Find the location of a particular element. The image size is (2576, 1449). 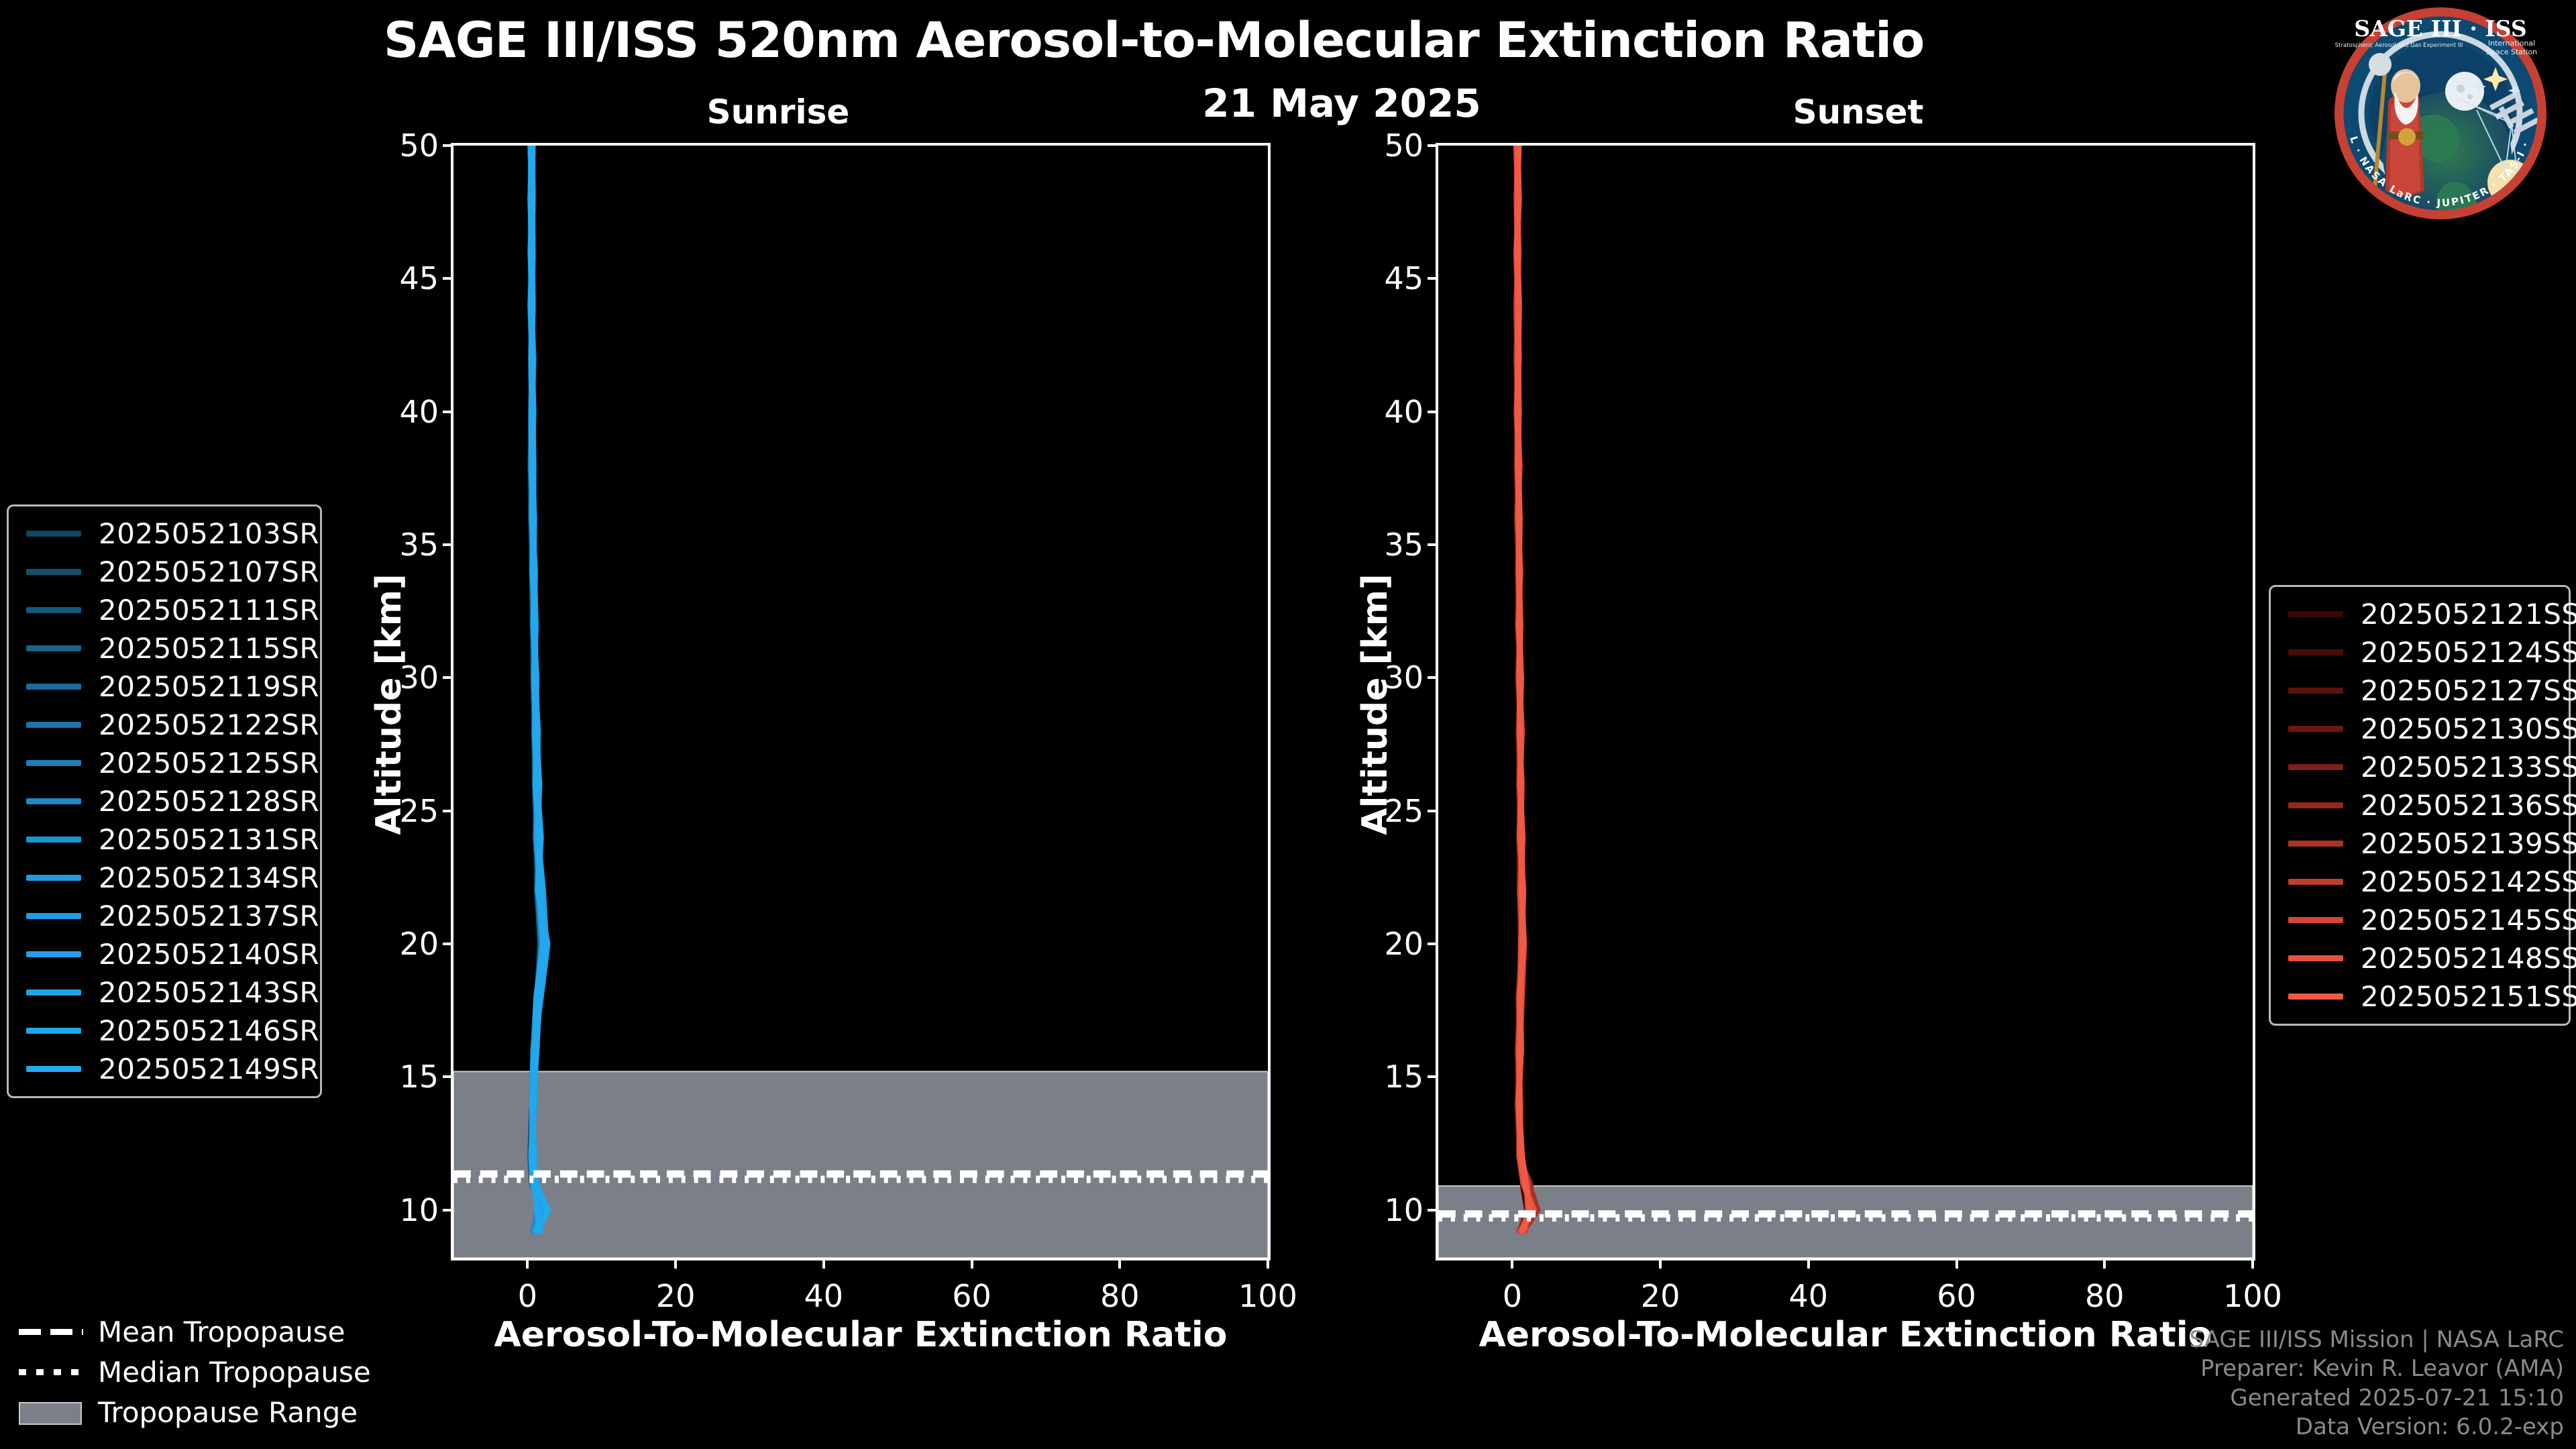

y-tick-label: 35 is located at coordinates (1404, 544).